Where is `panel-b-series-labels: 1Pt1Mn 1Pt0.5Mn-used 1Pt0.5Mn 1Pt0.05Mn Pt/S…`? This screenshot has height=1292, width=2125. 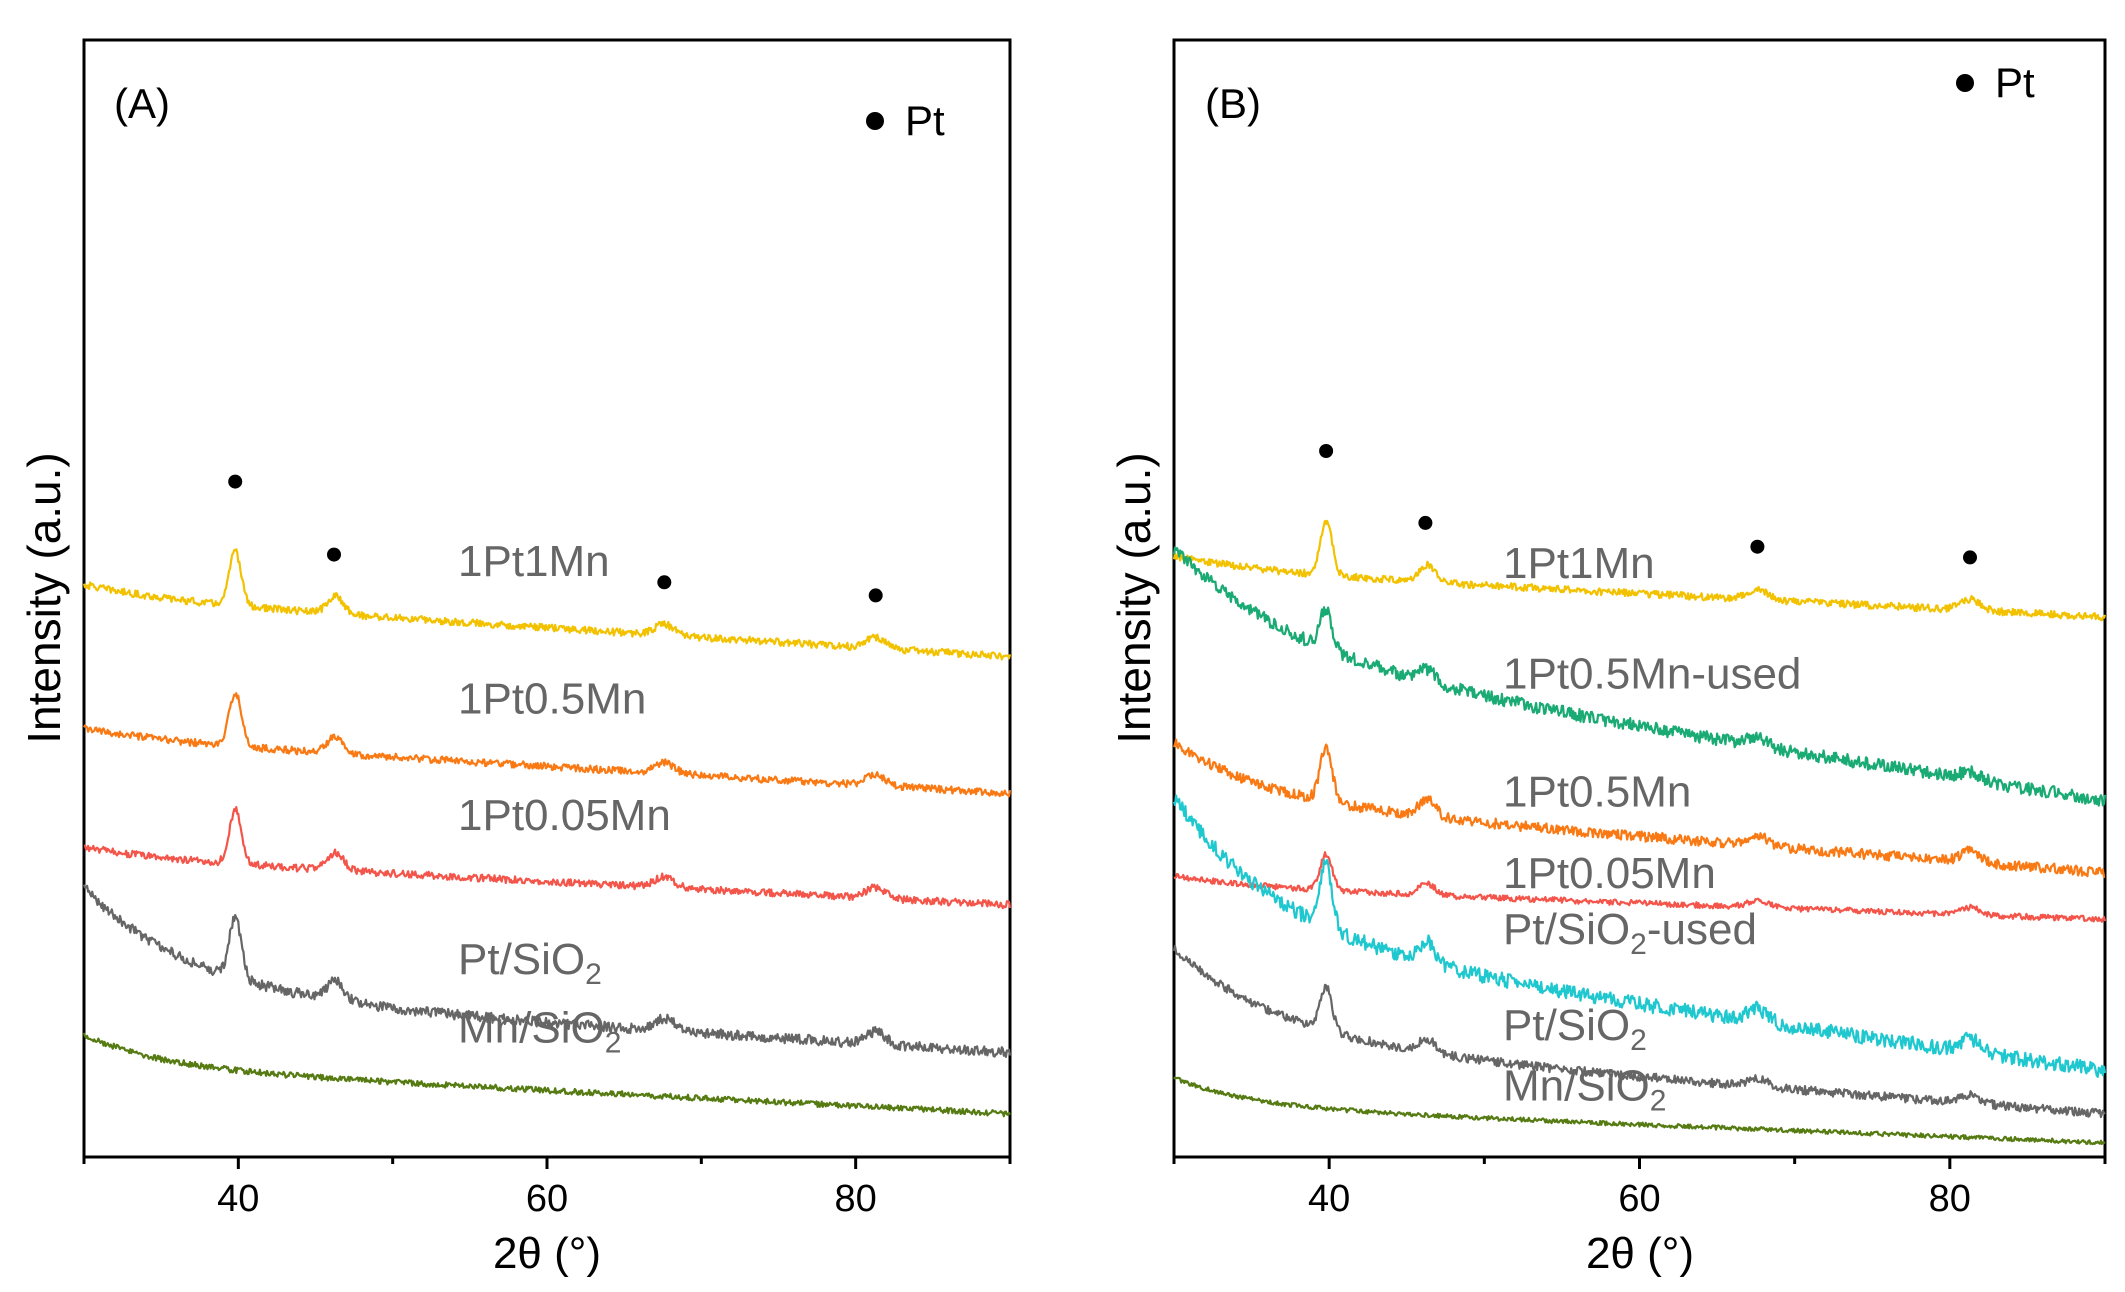
panel-b-series-labels: 1Pt1Mn 1Pt0.5Mn-used 1Pt0.5Mn 1Pt0.05Mn Pt/S… is located at coordinates (1652, 828).